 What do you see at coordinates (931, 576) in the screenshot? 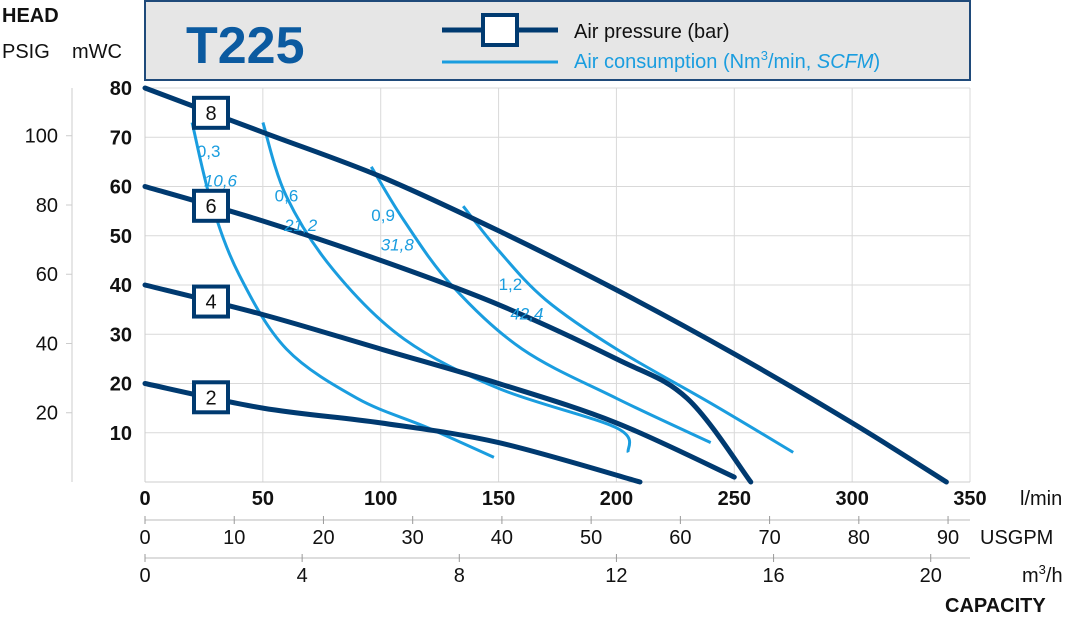
I see `m3h-tick-label: 20` at bounding box center [931, 576].